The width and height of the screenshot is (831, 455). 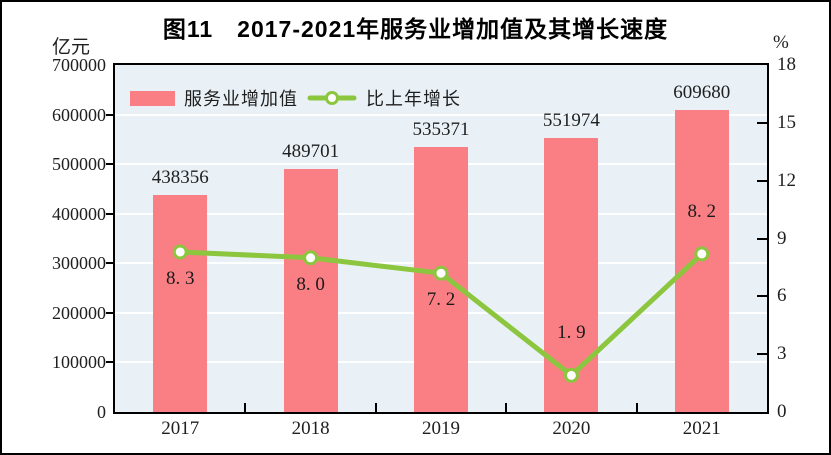 What do you see at coordinates (441, 129) in the screenshot?
I see `bar-value-label: 535371` at bounding box center [441, 129].